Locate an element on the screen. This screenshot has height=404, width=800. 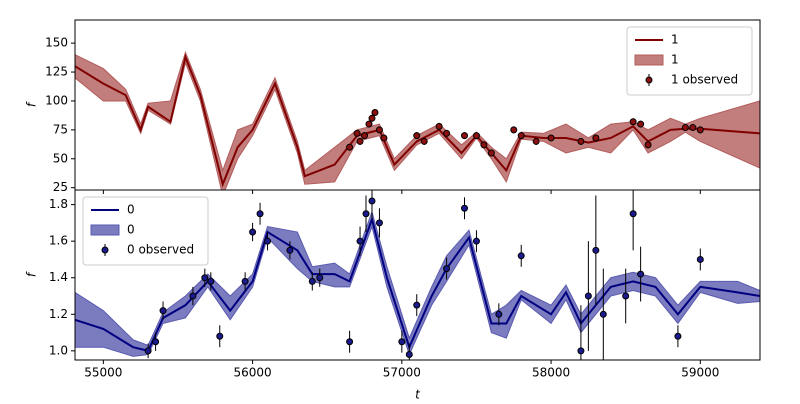
y-tick-label: 50 is located at coordinates (60, 158).